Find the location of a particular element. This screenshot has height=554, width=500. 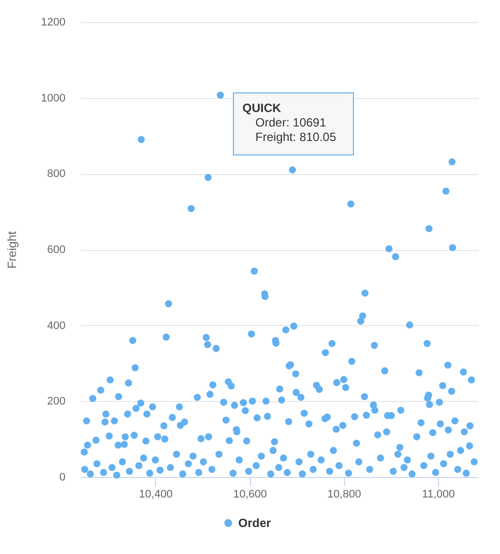

y-tick-label: 1200 is located at coordinates (53, 22).